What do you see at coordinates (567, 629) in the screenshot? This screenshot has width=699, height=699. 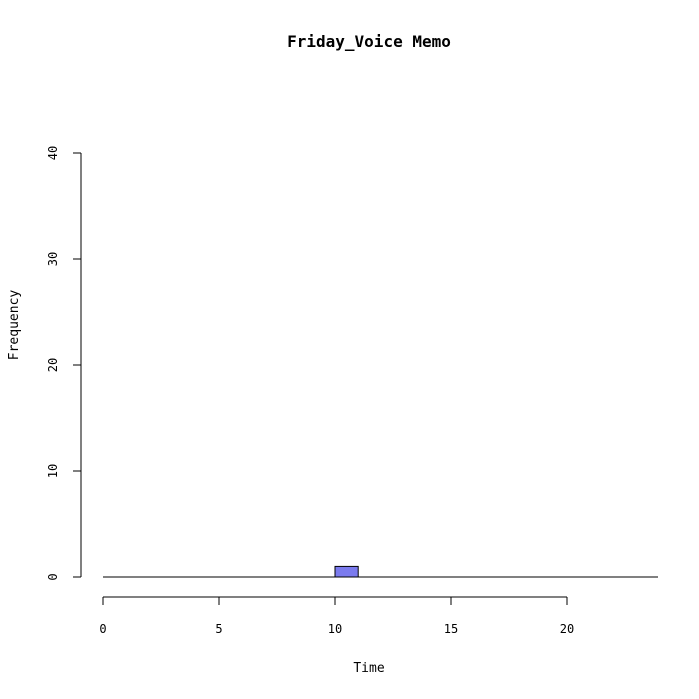 I see `x-tick-label: 20` at bounding box center [567, 629].